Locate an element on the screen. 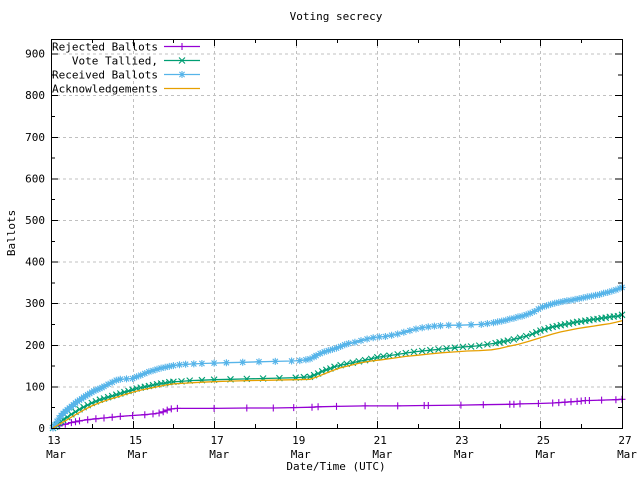  y-tick-label: 500 is located at coordinates (35, 220).